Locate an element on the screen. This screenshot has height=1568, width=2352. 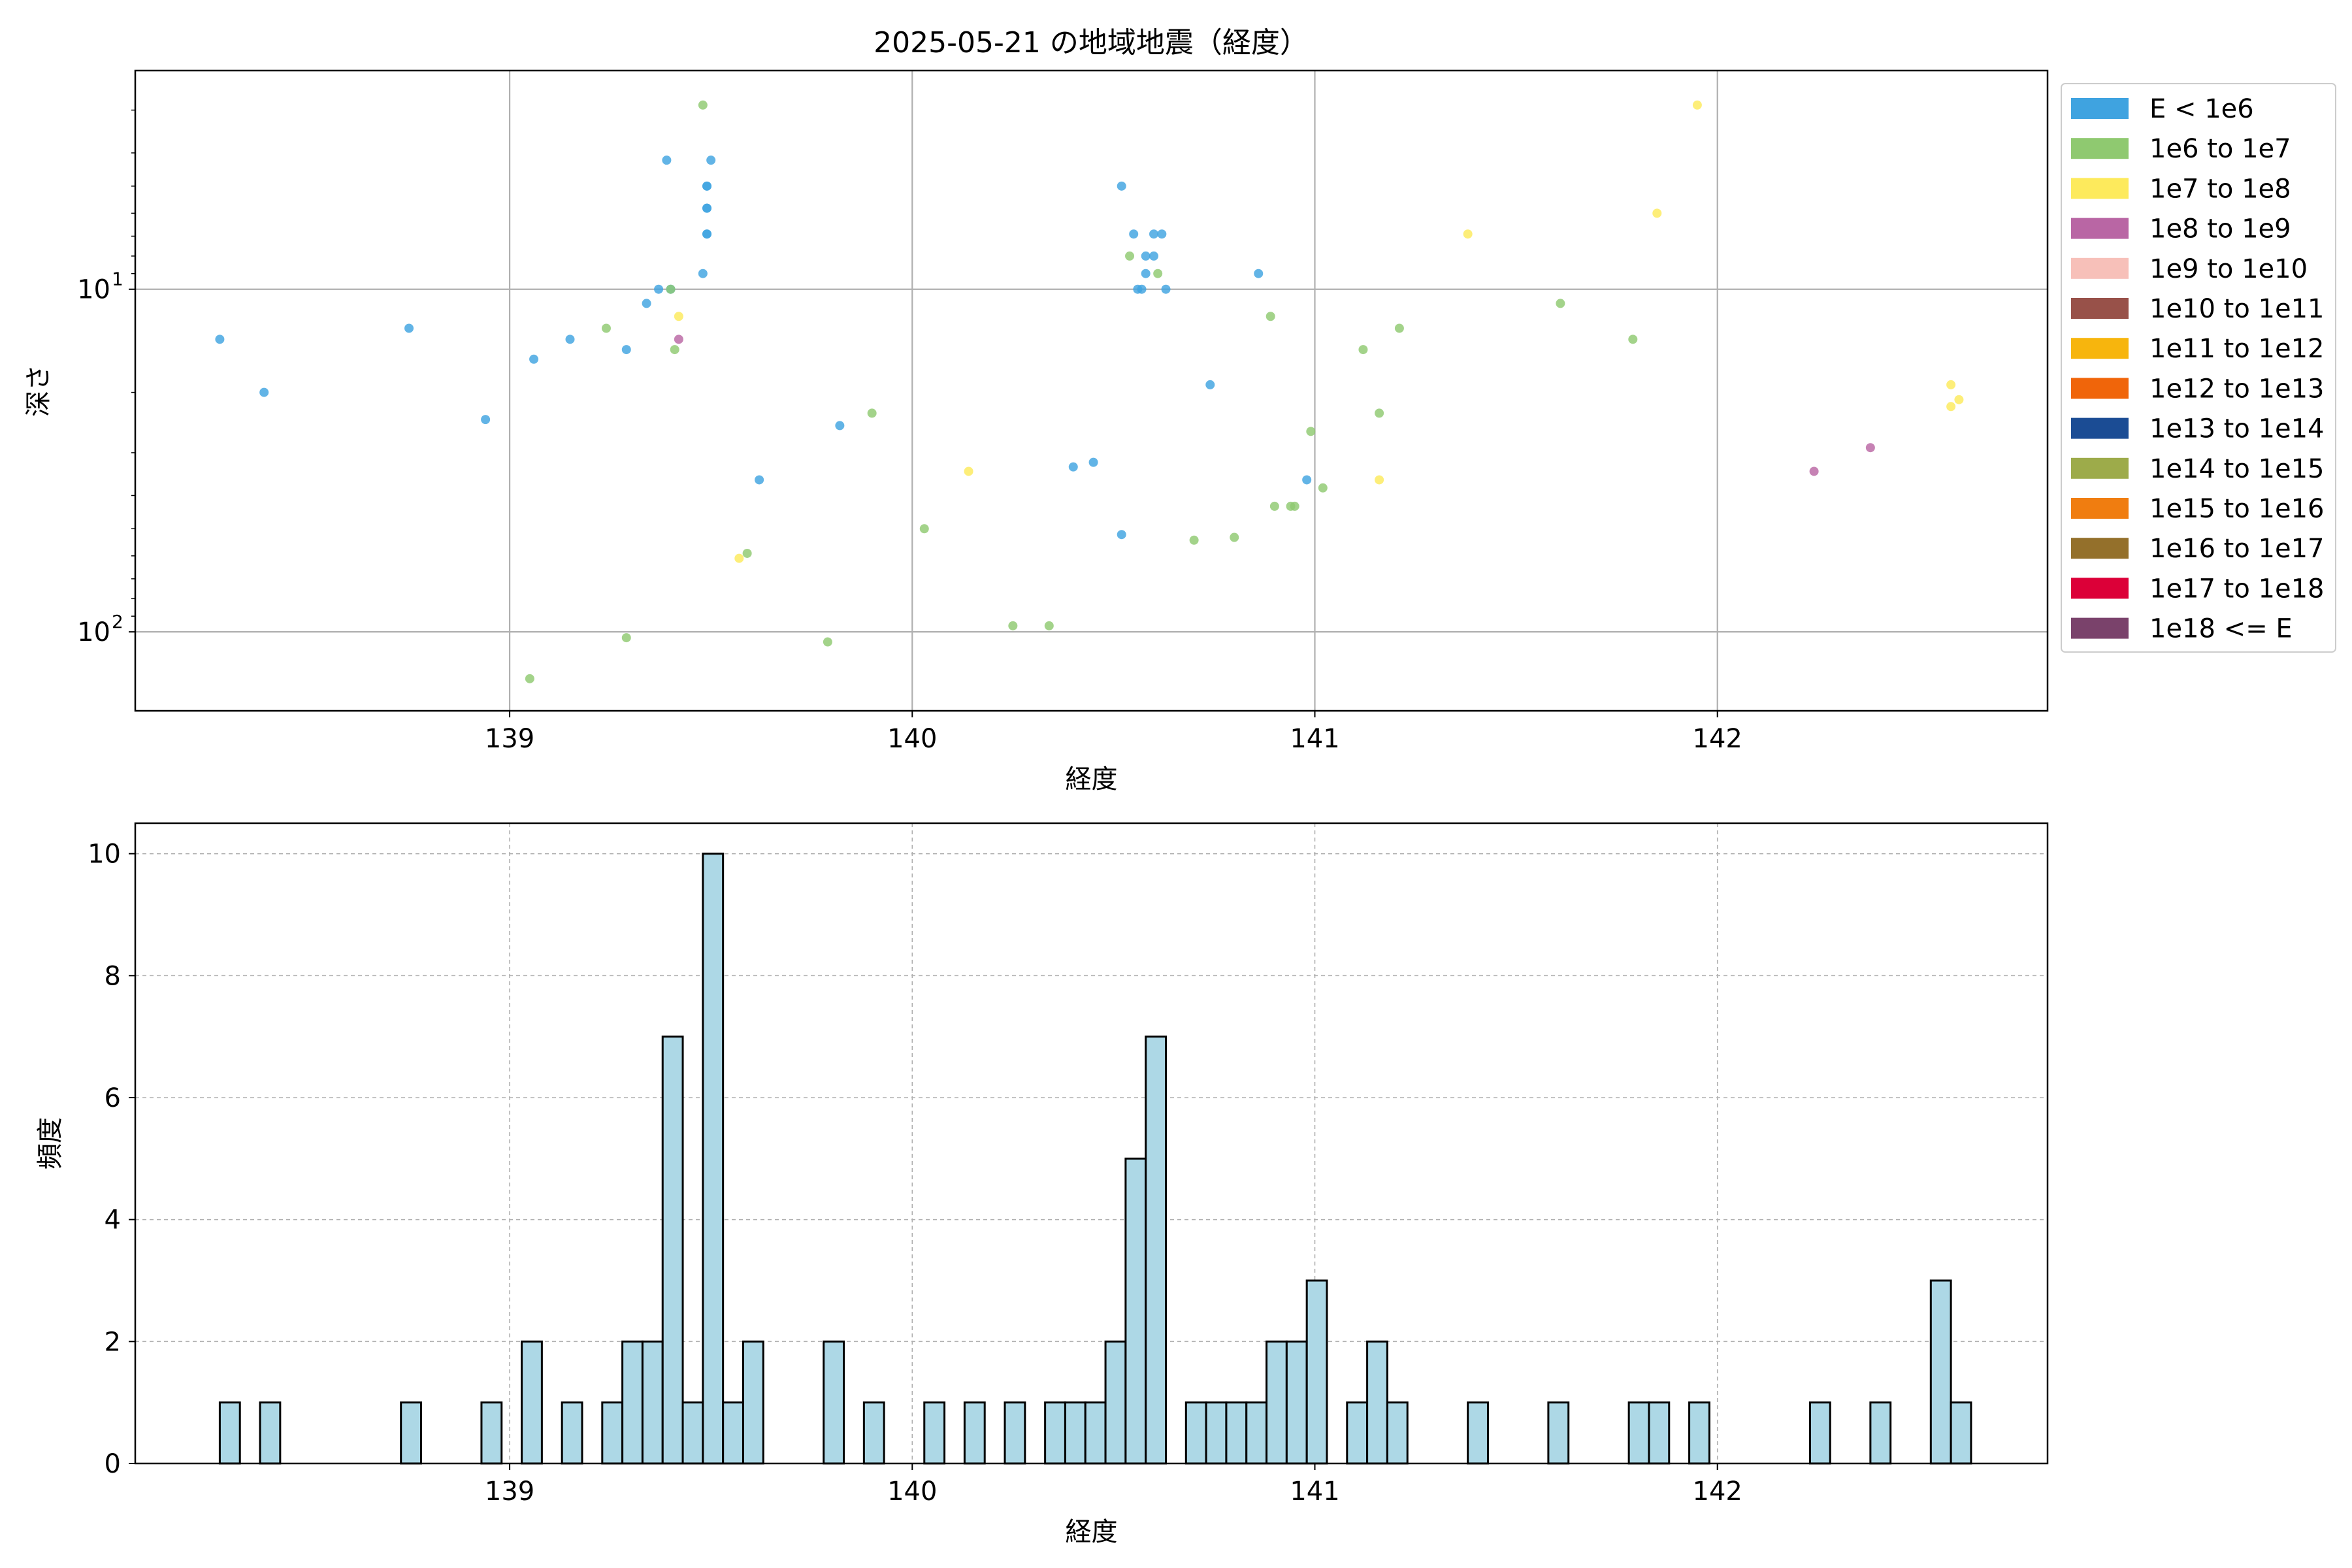
histogram-y-tick-label: 4 is located at coordinates (113, 1220).